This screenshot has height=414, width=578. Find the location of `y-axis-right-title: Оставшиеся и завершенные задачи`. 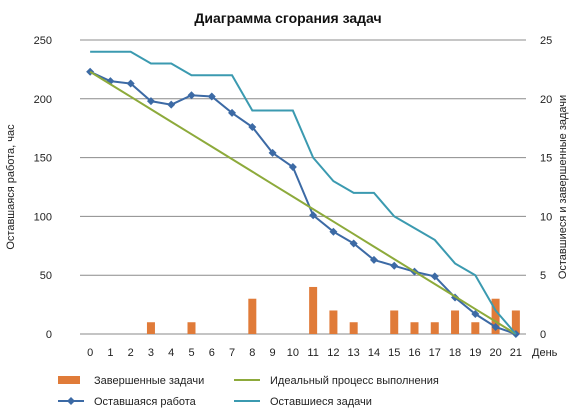

y-axis-right-title: Оставшиеся и завершенные задачи is located at coordinates (563, 187).